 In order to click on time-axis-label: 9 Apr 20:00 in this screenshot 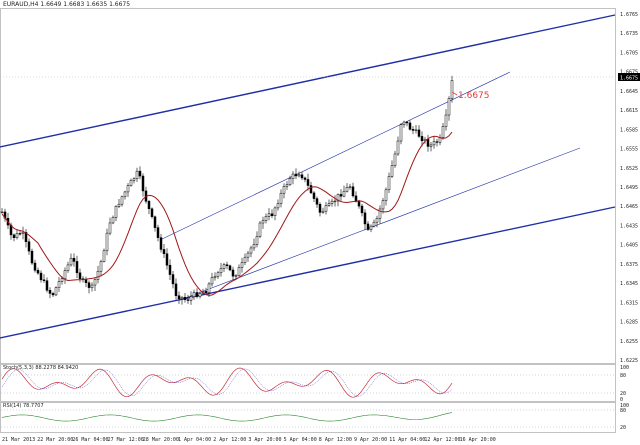, I will do `click(370, 440)`.